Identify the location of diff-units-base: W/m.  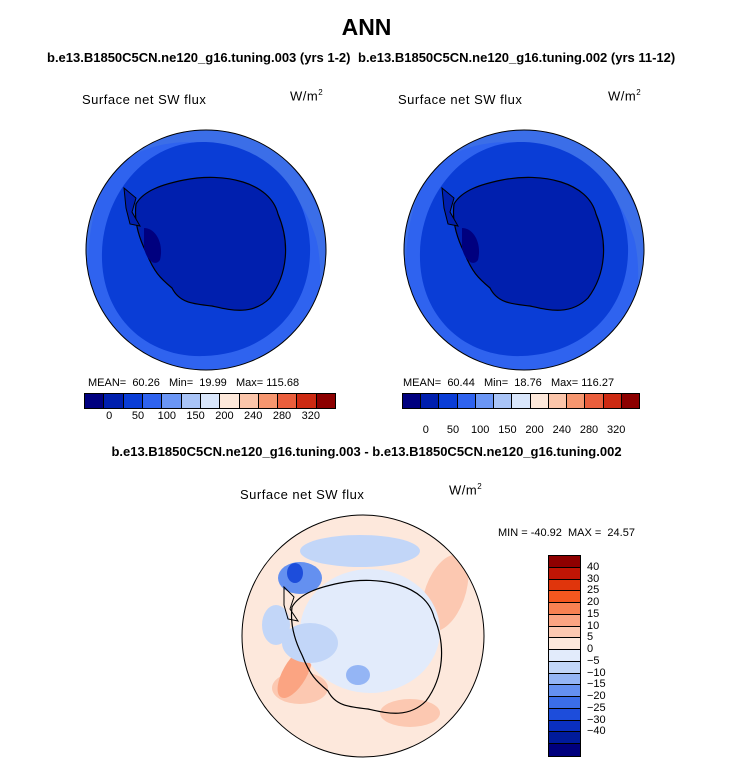
(463, 490).